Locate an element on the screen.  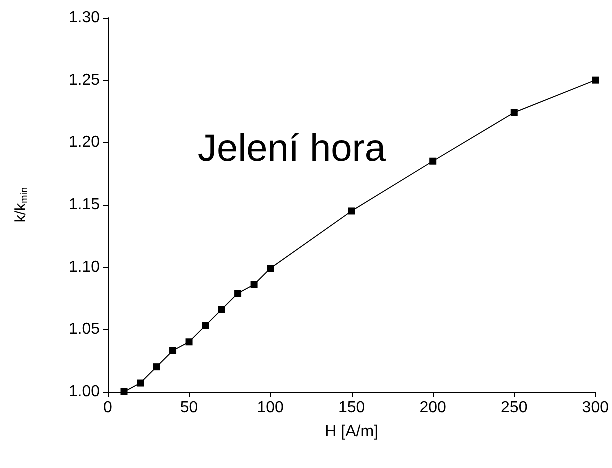
x-tick-label: 250 is located at coordinates (514, 408).